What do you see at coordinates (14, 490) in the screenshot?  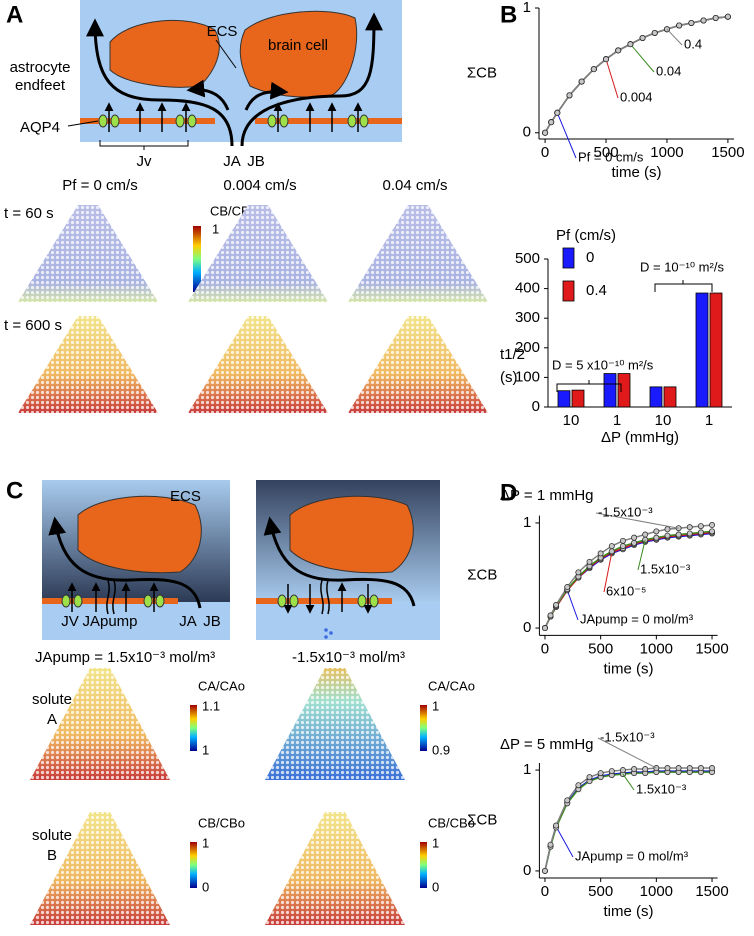 I see `panel-label: C` at bounding box center [14, 490].